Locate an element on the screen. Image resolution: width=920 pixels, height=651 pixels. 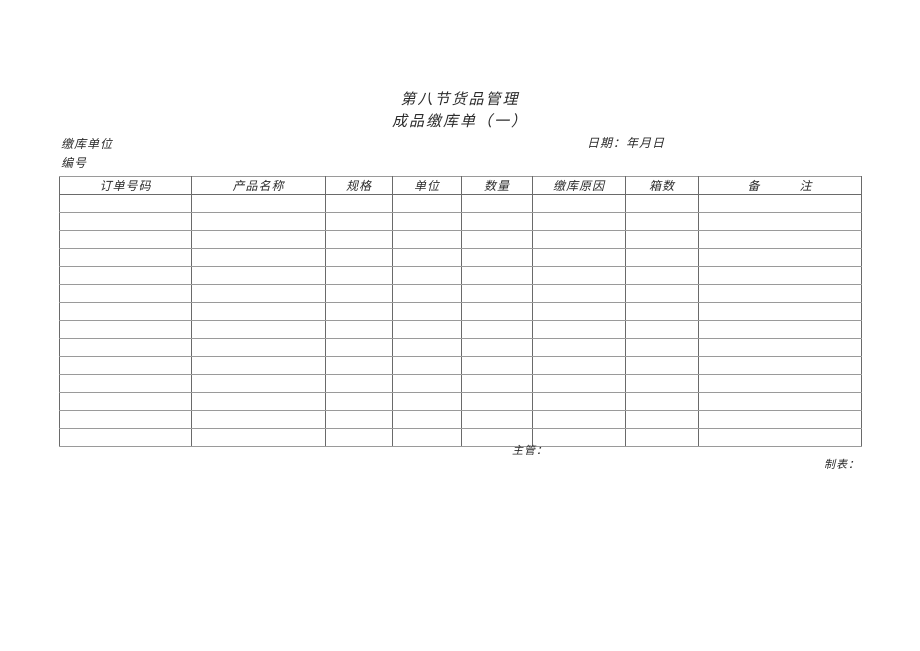
col-header-product-name: 产品名称 is located at coordinates (258, 185).